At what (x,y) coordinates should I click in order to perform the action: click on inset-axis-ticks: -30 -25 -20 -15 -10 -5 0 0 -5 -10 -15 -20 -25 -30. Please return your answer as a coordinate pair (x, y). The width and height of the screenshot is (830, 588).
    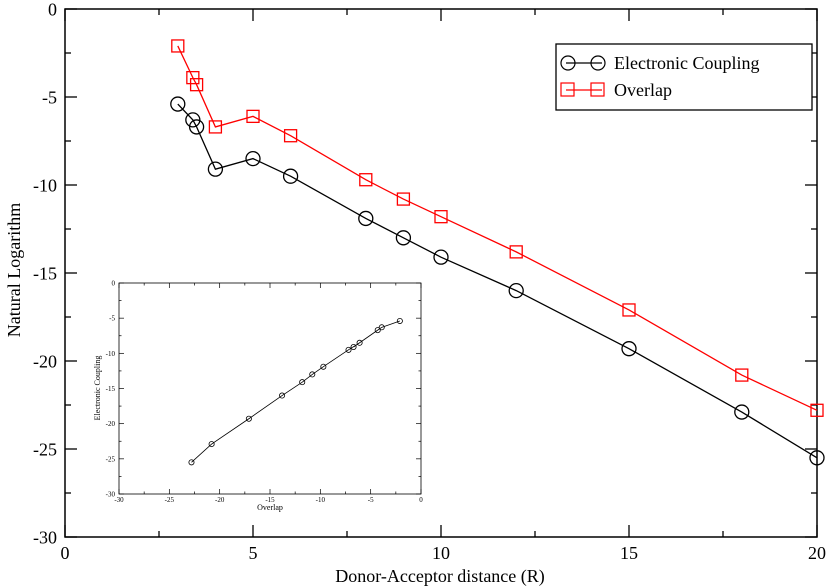
    Looking at the image, I should click on (265, 391).